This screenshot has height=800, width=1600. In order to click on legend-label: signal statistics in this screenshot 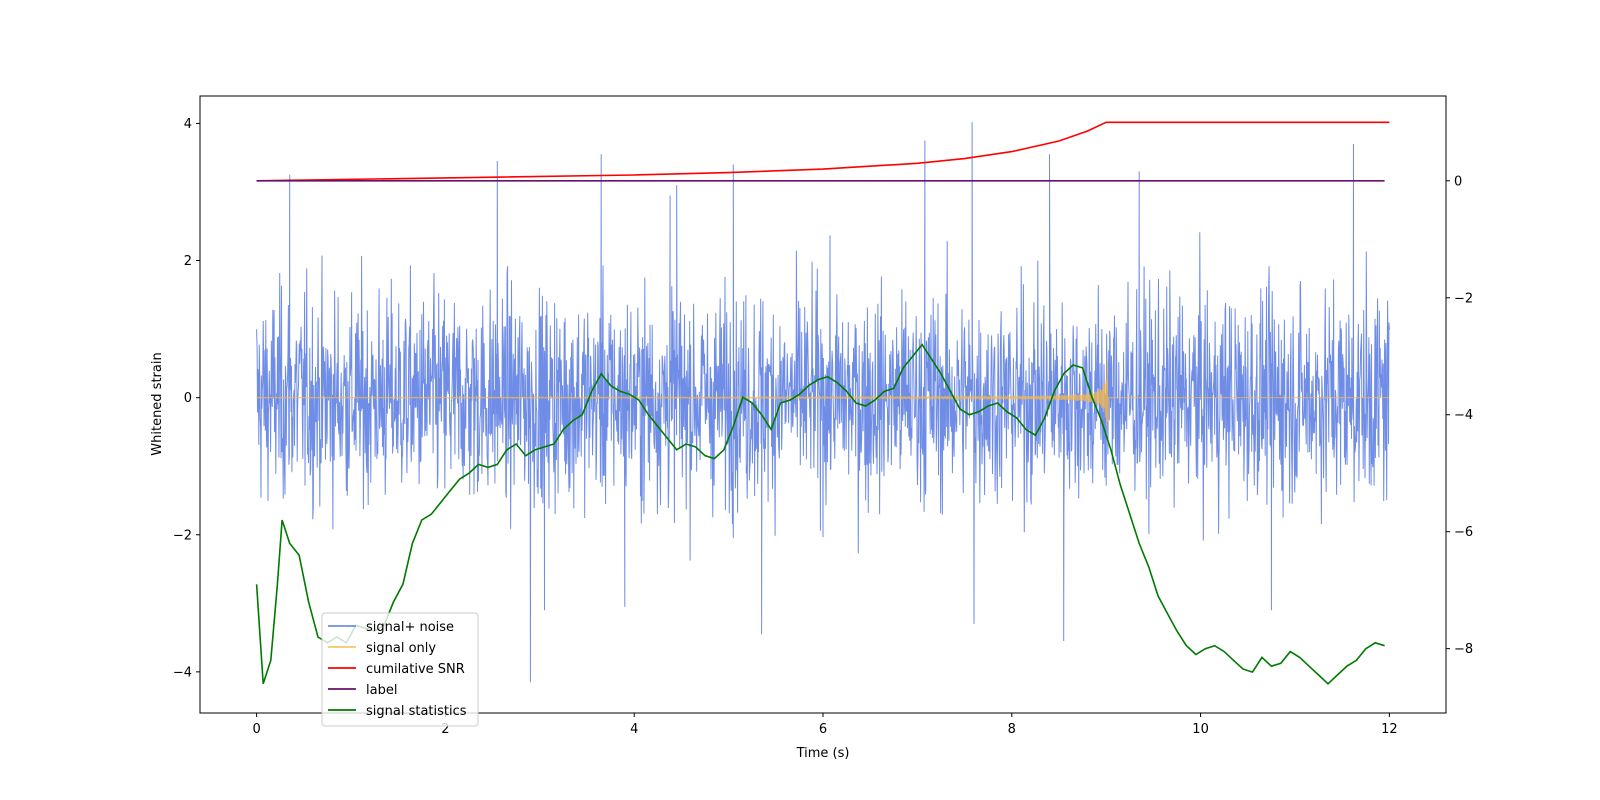, I will do `click(416, 711)`.